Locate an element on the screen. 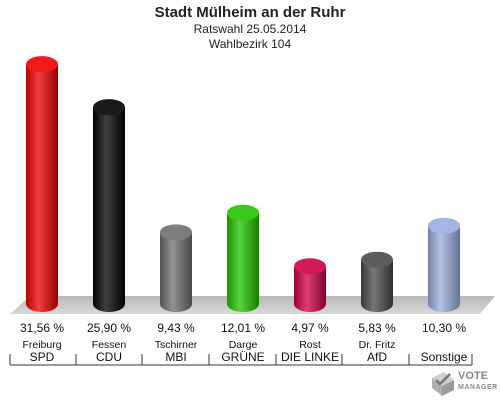 Image resolution: width=500 pixels, height=400 pixels. bar-afd is located at coordinates (377, 281).